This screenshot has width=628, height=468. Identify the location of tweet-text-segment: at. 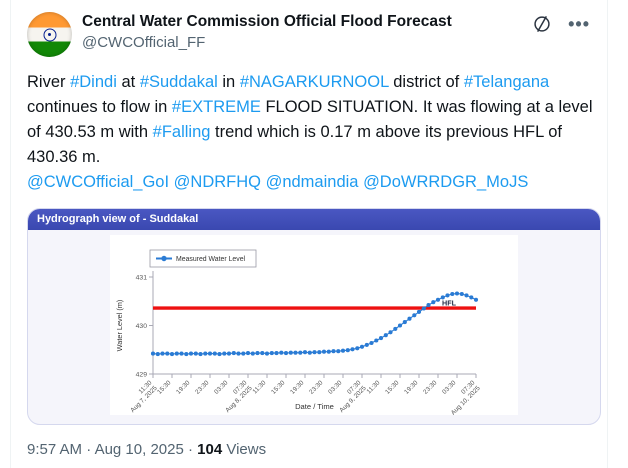
(128, 82).